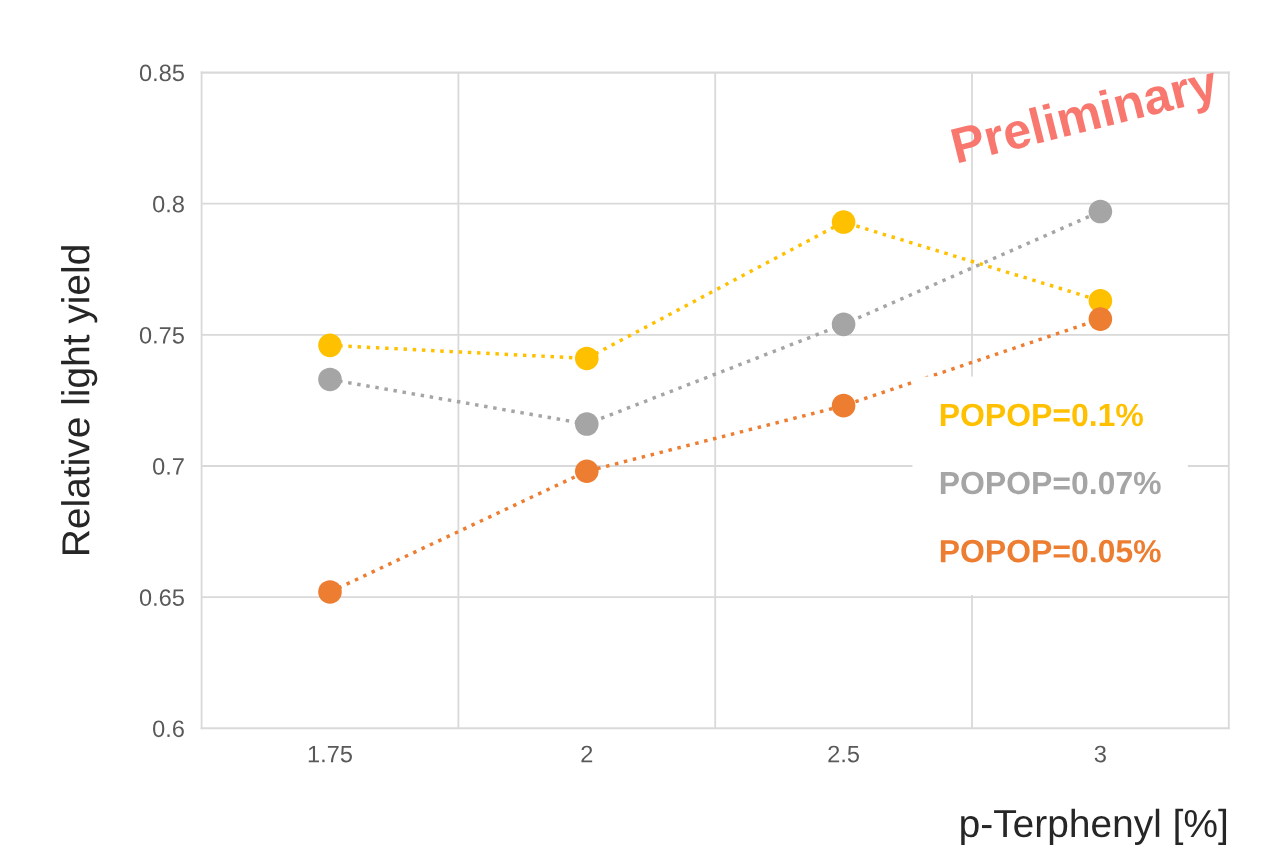 The image size is (1284, 863). What do you see at coordinates (844, 754) in the screenshot?
I see `x-tick-label: 2.5` at bounding box center [844, 754].